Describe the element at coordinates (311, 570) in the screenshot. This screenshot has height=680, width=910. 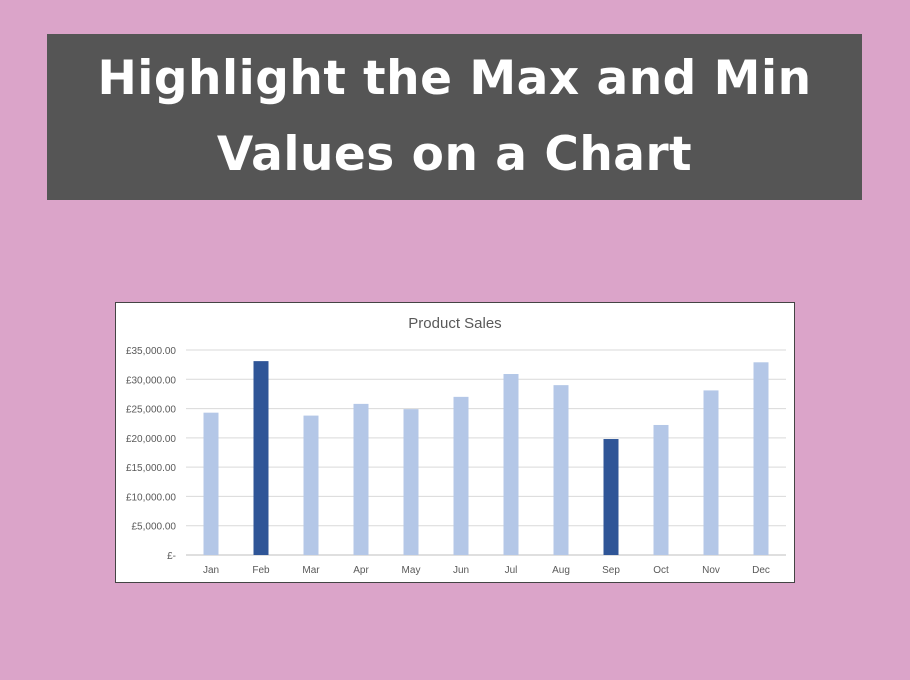
I see `x-tick-label: Mar` at that location.